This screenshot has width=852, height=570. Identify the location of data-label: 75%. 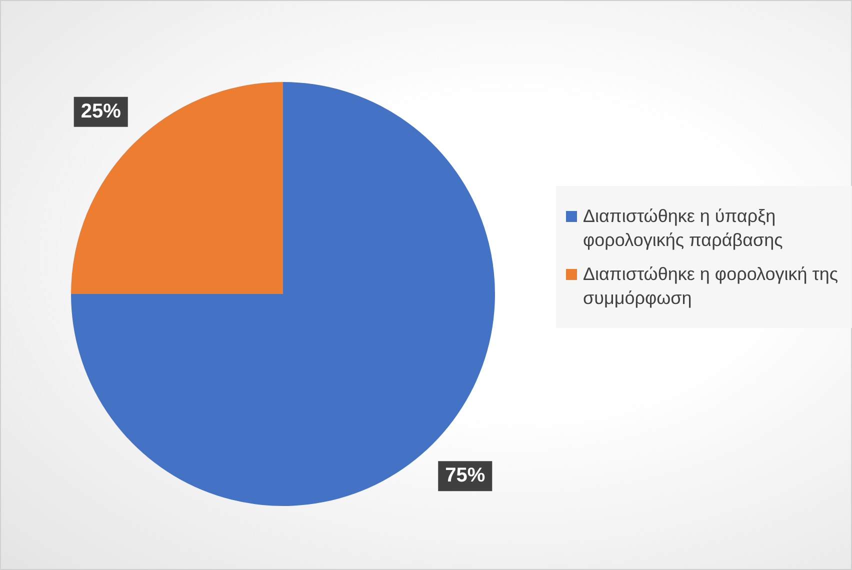
(465, 475).